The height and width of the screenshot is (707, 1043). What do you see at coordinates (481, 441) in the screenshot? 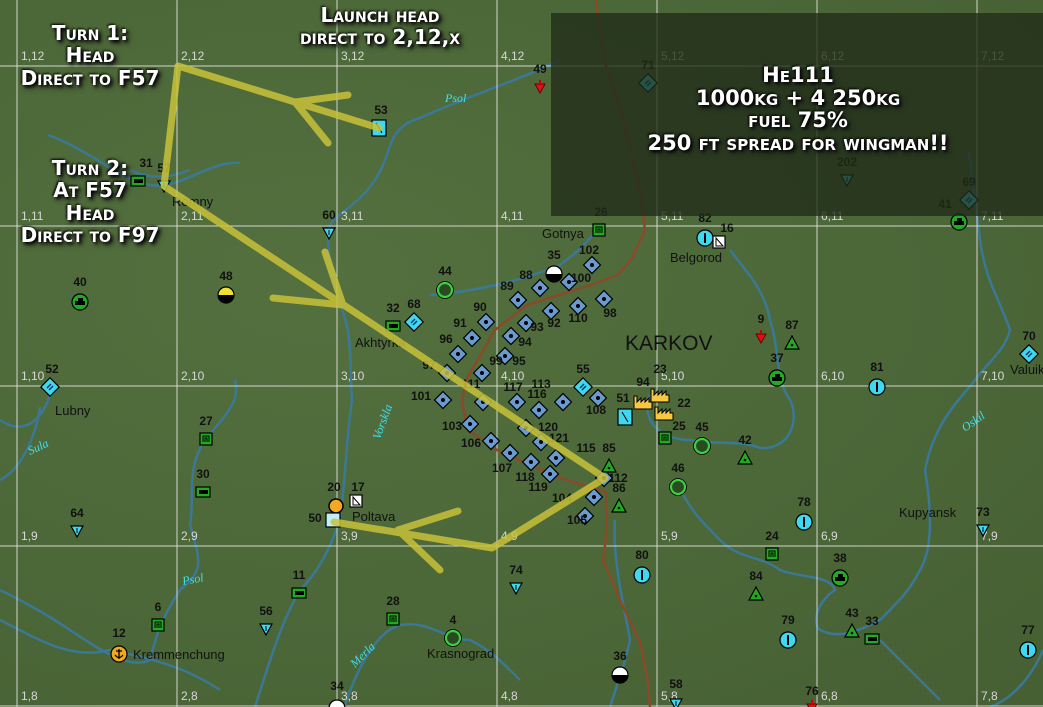
I see `map-marker-airfield: 106` at bounding box center [481, 441].